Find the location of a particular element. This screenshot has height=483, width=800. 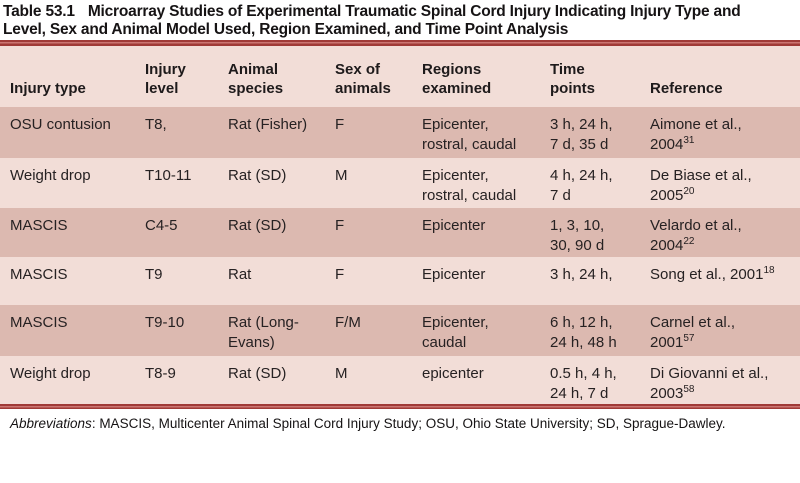

abbreviations-label: Abbreviations is located at coordinates (51, 423).